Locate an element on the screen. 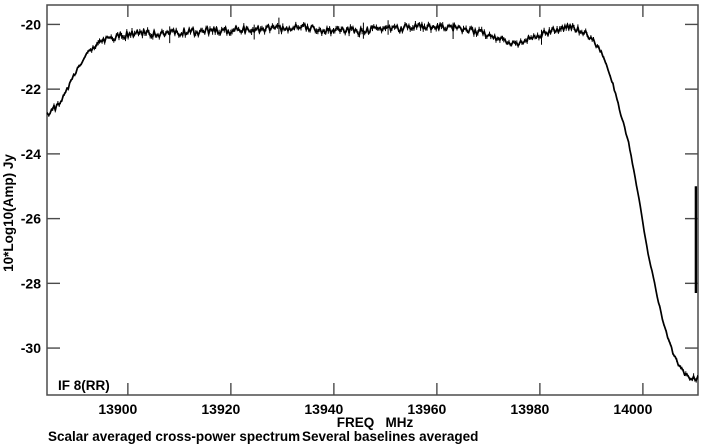  x-tick-label: 14000 is located at coordinates (632, 409).